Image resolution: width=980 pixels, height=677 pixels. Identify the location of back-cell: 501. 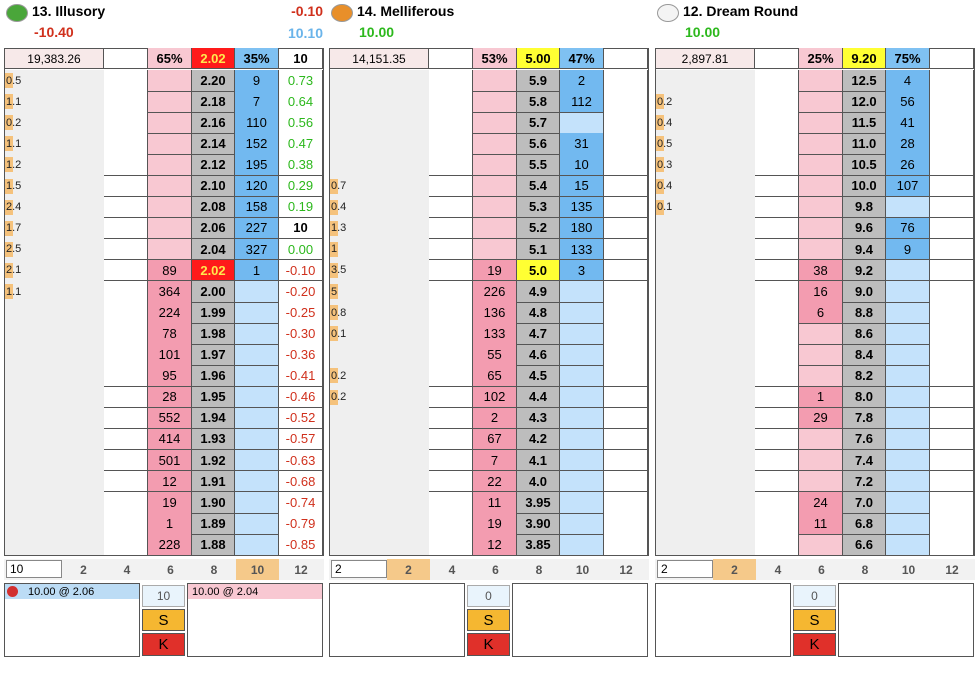
(170, 460).